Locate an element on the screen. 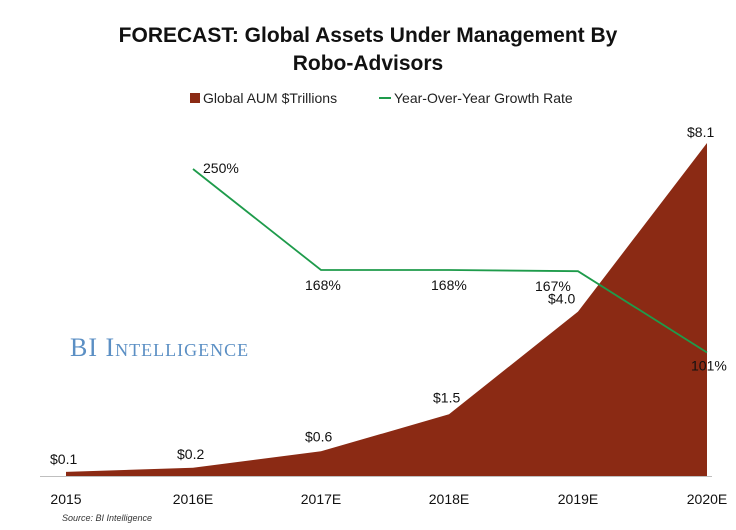  x-tick-label: 2017E is located at coordinates (321, 499).